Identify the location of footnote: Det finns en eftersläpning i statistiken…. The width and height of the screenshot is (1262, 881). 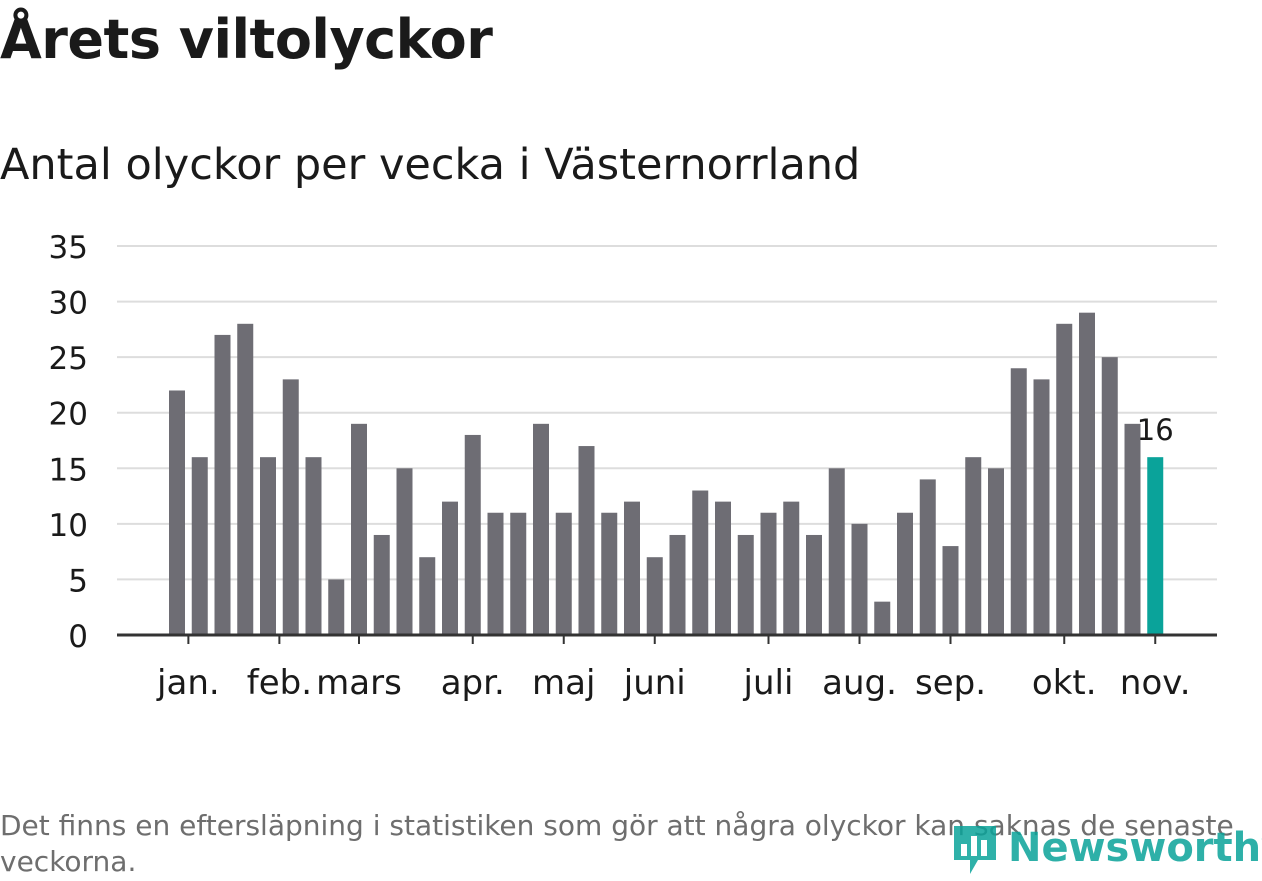
(617, 844).